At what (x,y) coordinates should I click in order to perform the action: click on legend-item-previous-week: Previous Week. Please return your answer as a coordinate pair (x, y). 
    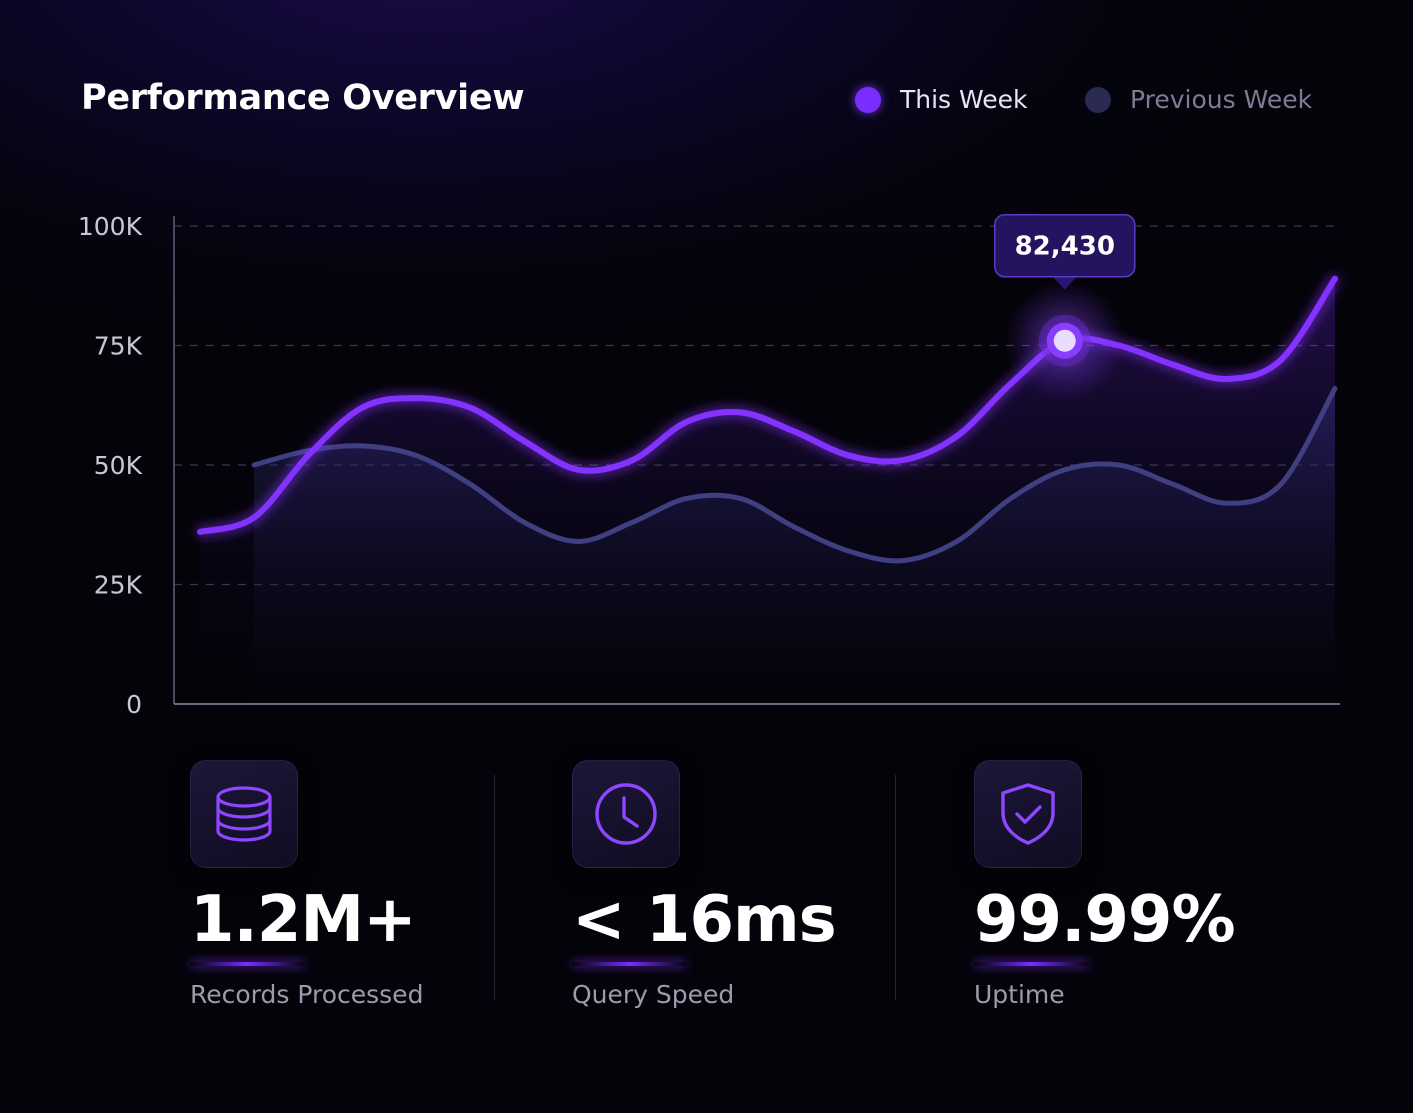
    Looking at the image, I should click on (1198, 99).